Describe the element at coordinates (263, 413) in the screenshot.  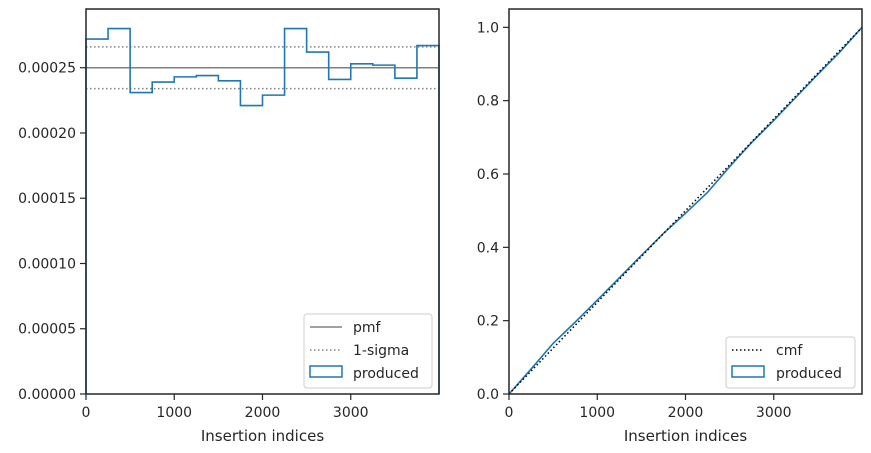
I see `left-x-tick-label-2: 2000` at that location.